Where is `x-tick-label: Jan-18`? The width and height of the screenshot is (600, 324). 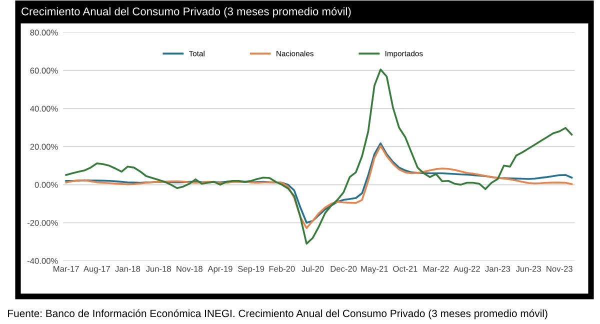 x-tick-label: Jan-18 is located at coordinates (127, 269).